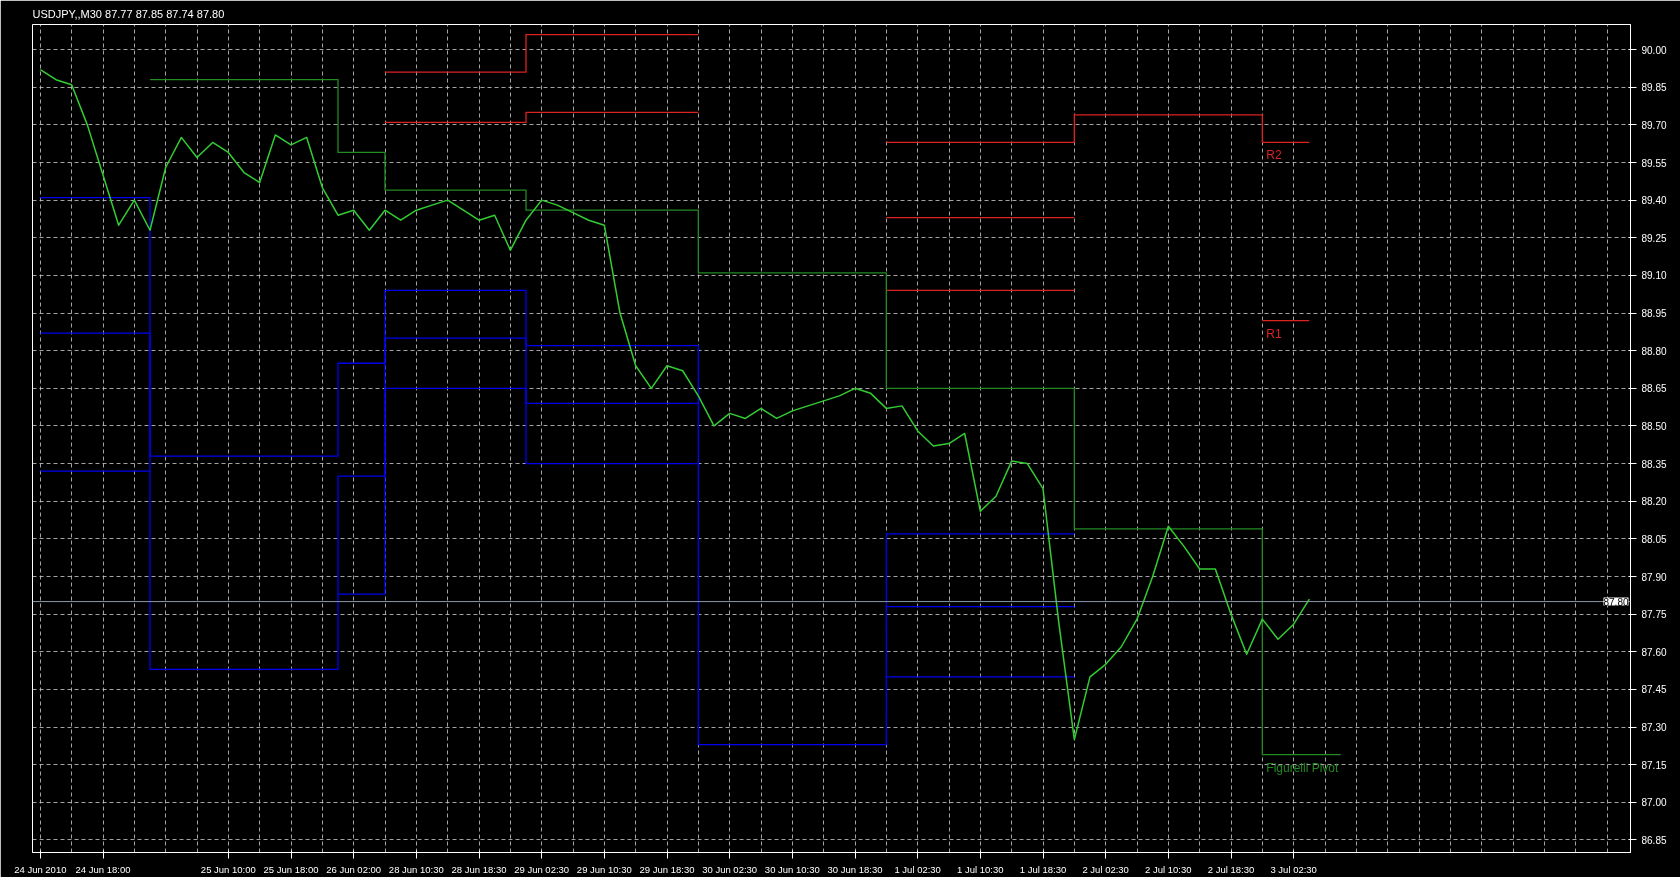 The width and height of the screenshot is (1680, 877). I want to click on x-tick-label: 26 Jun 02:00, so click(354, 869).